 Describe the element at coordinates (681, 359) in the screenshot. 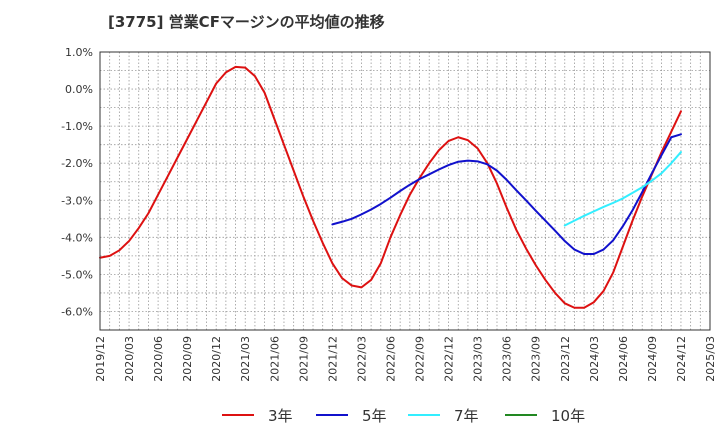

I see `x-tick-label: 2024/12` at that location.